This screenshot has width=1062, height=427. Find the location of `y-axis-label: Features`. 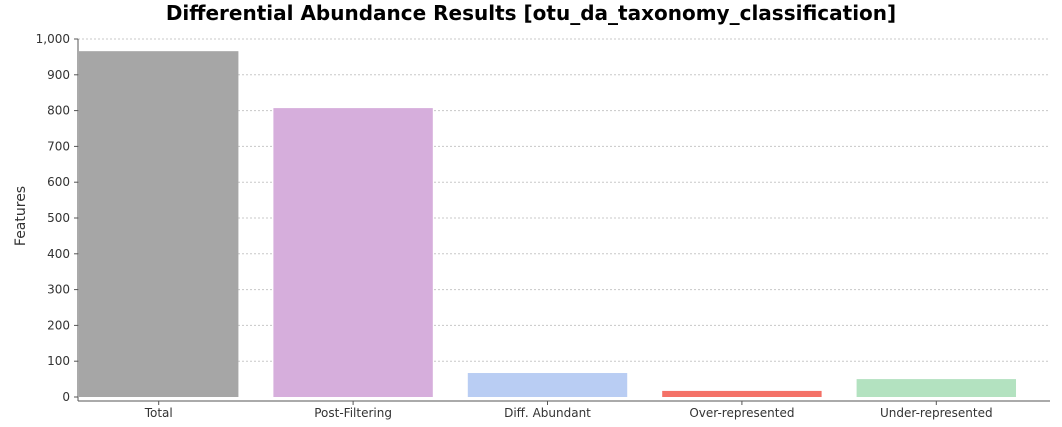

y-axis-label: Features is located at coordinates (21, 216).